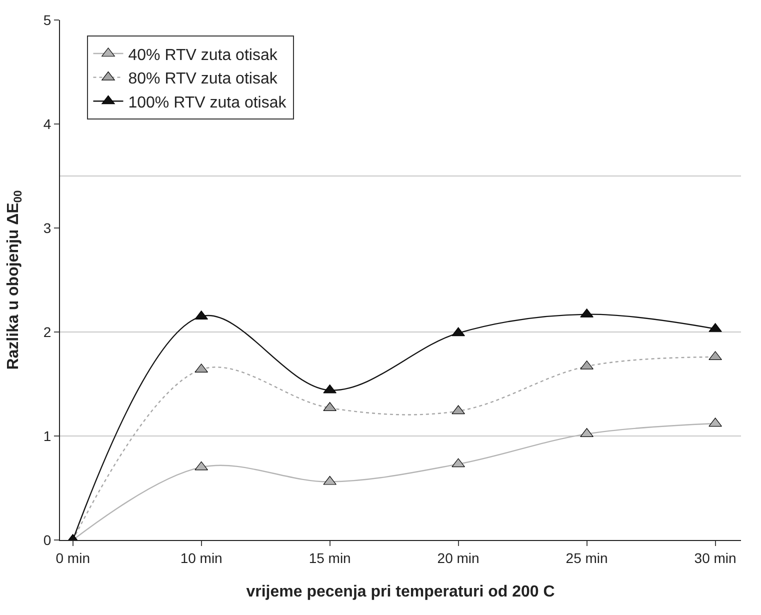 The height and width of the screenshot is (615, 761). I want to click on y-tick-label: 0, so click(47, 540).